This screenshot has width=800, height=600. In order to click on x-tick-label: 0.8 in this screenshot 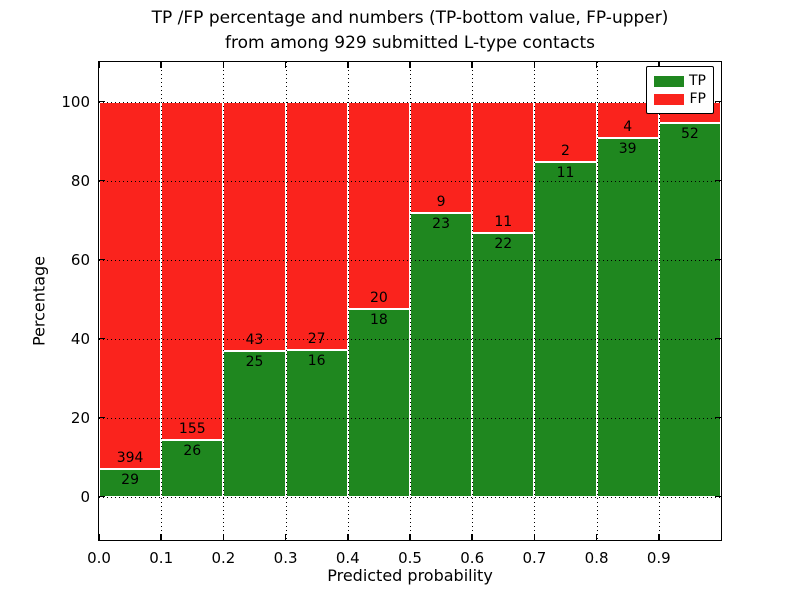, I will do `click(596, 558)`.